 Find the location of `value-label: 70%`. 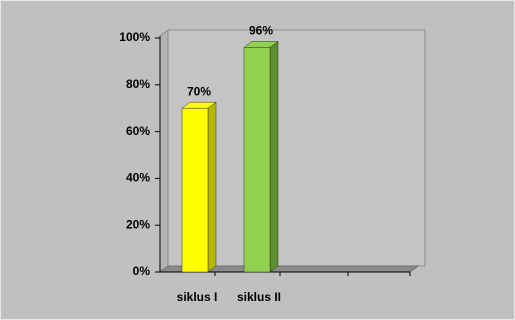

value-label: 70% is located at coordinates (199, 91).